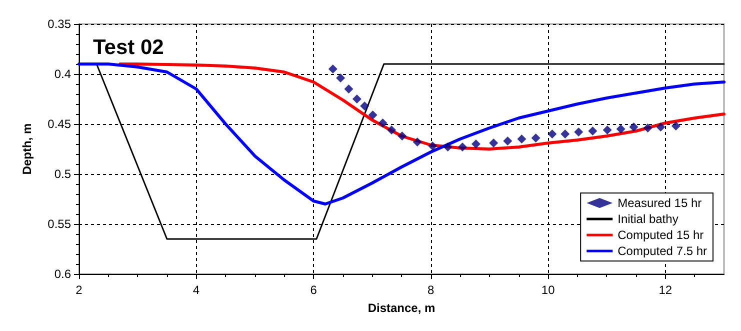 Image resolution: width=741 pixels, height=331 pixels. Describe the element at coordinates (60, 24) in the screenshot. I see `y-tick-label: 0.35` at that location.